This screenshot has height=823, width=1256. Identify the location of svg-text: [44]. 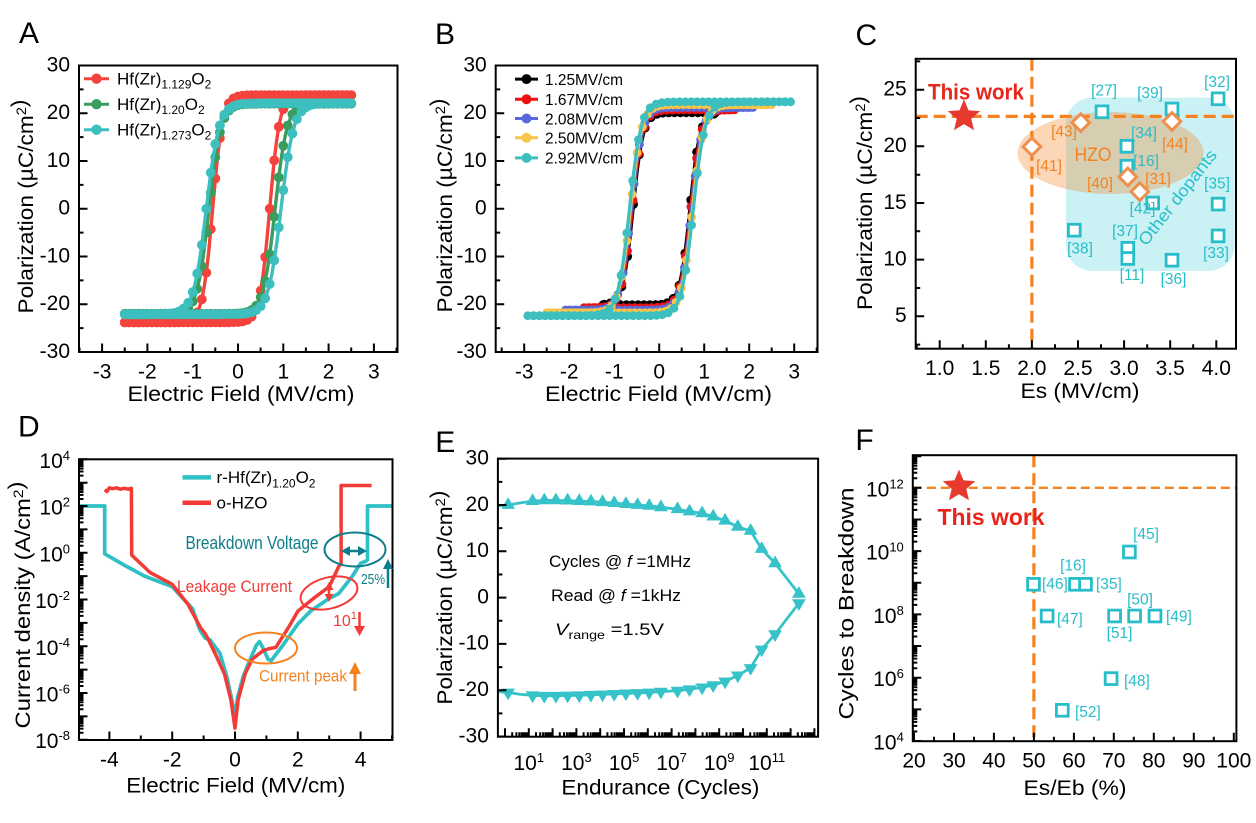
(1175, 144).